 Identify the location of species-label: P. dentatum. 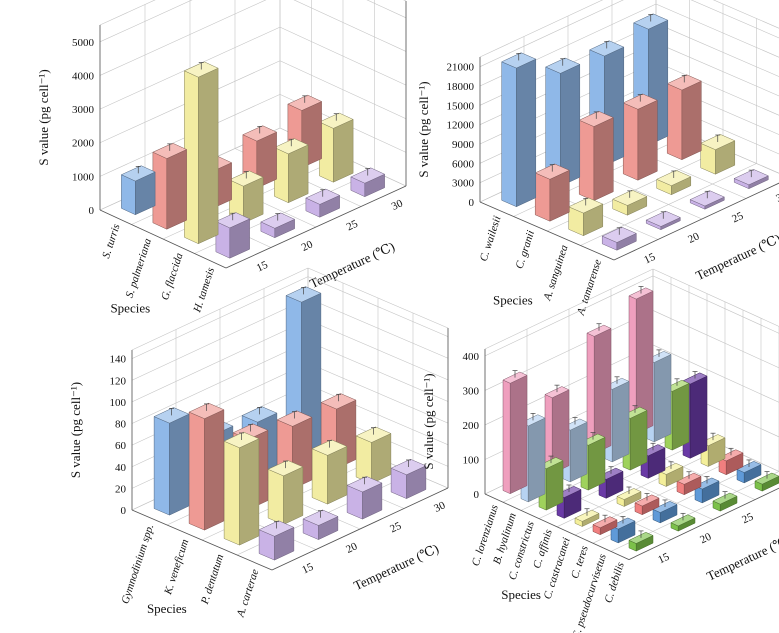
(213, 580).